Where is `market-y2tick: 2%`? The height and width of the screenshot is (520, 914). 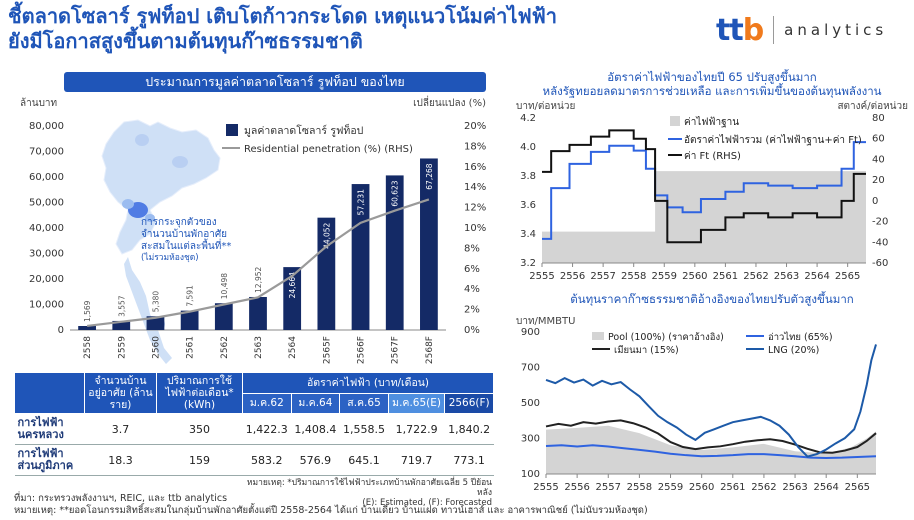
market-y2tick: 2% is located at coordinates (472, 310).